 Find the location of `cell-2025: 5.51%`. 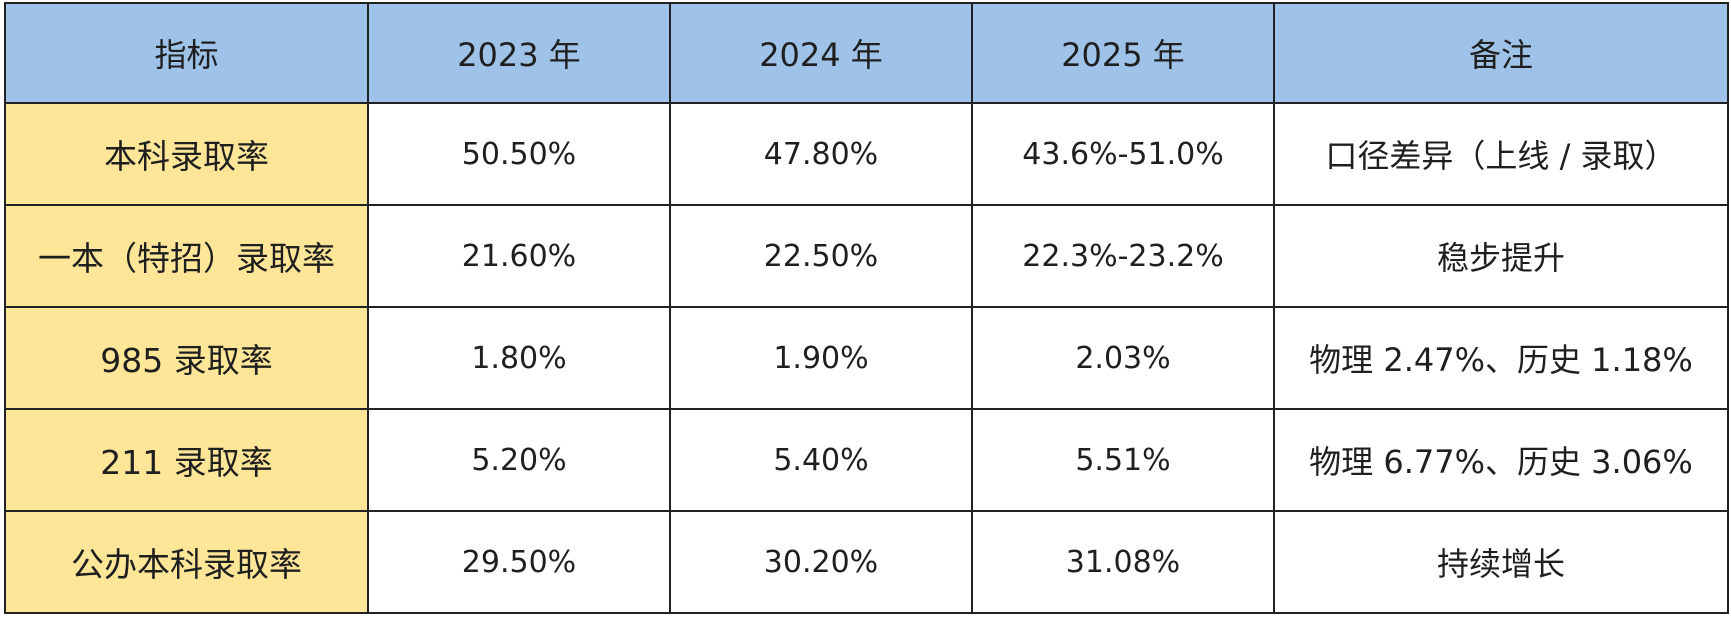

cell-2025: 5.51% is located at coordinates (1123, 460).